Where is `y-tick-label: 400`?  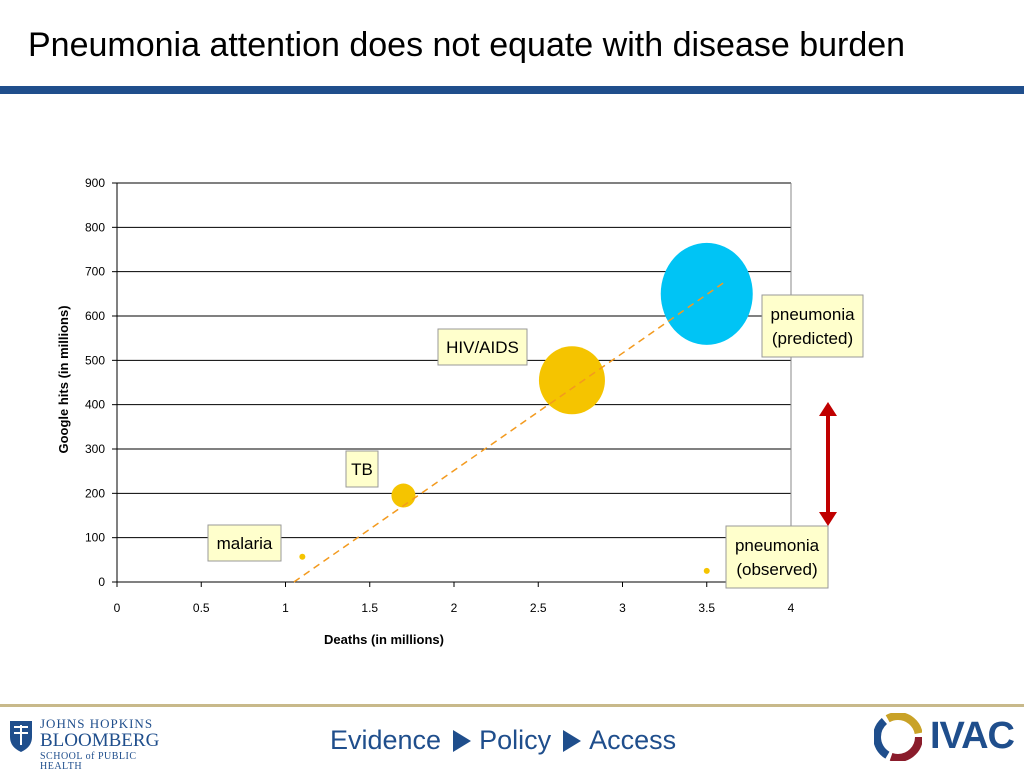 y-tick-label: 400 is located at coordinates (95, 405).